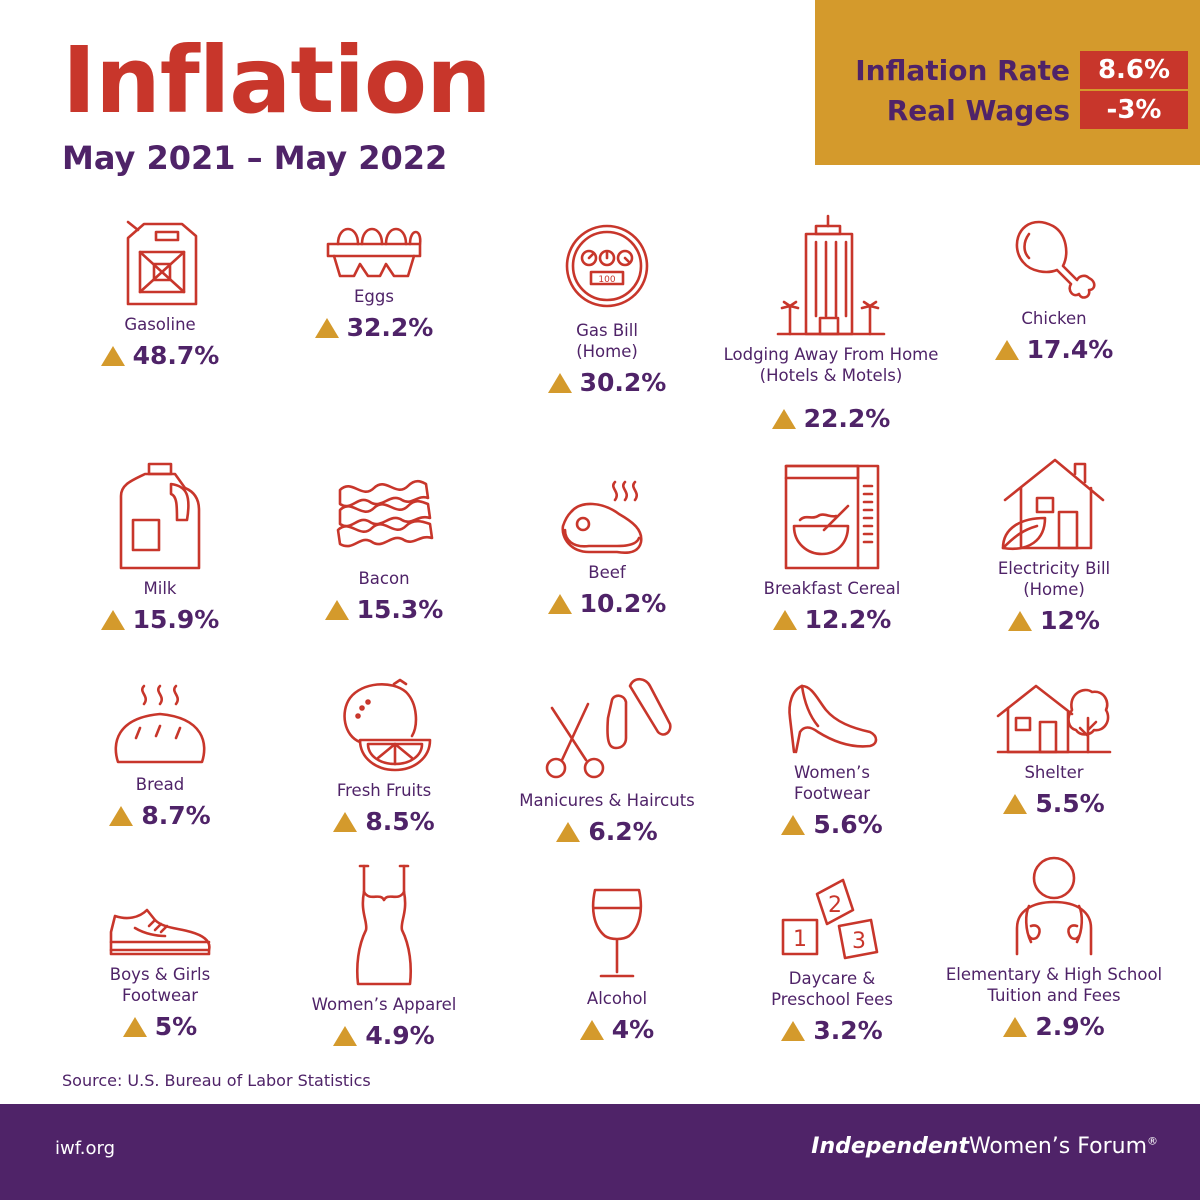  What do you see at coordinates (1070, 803) in the screenshot?
I see `item-percent: 5.5%` at bounding box center [1070, 803].